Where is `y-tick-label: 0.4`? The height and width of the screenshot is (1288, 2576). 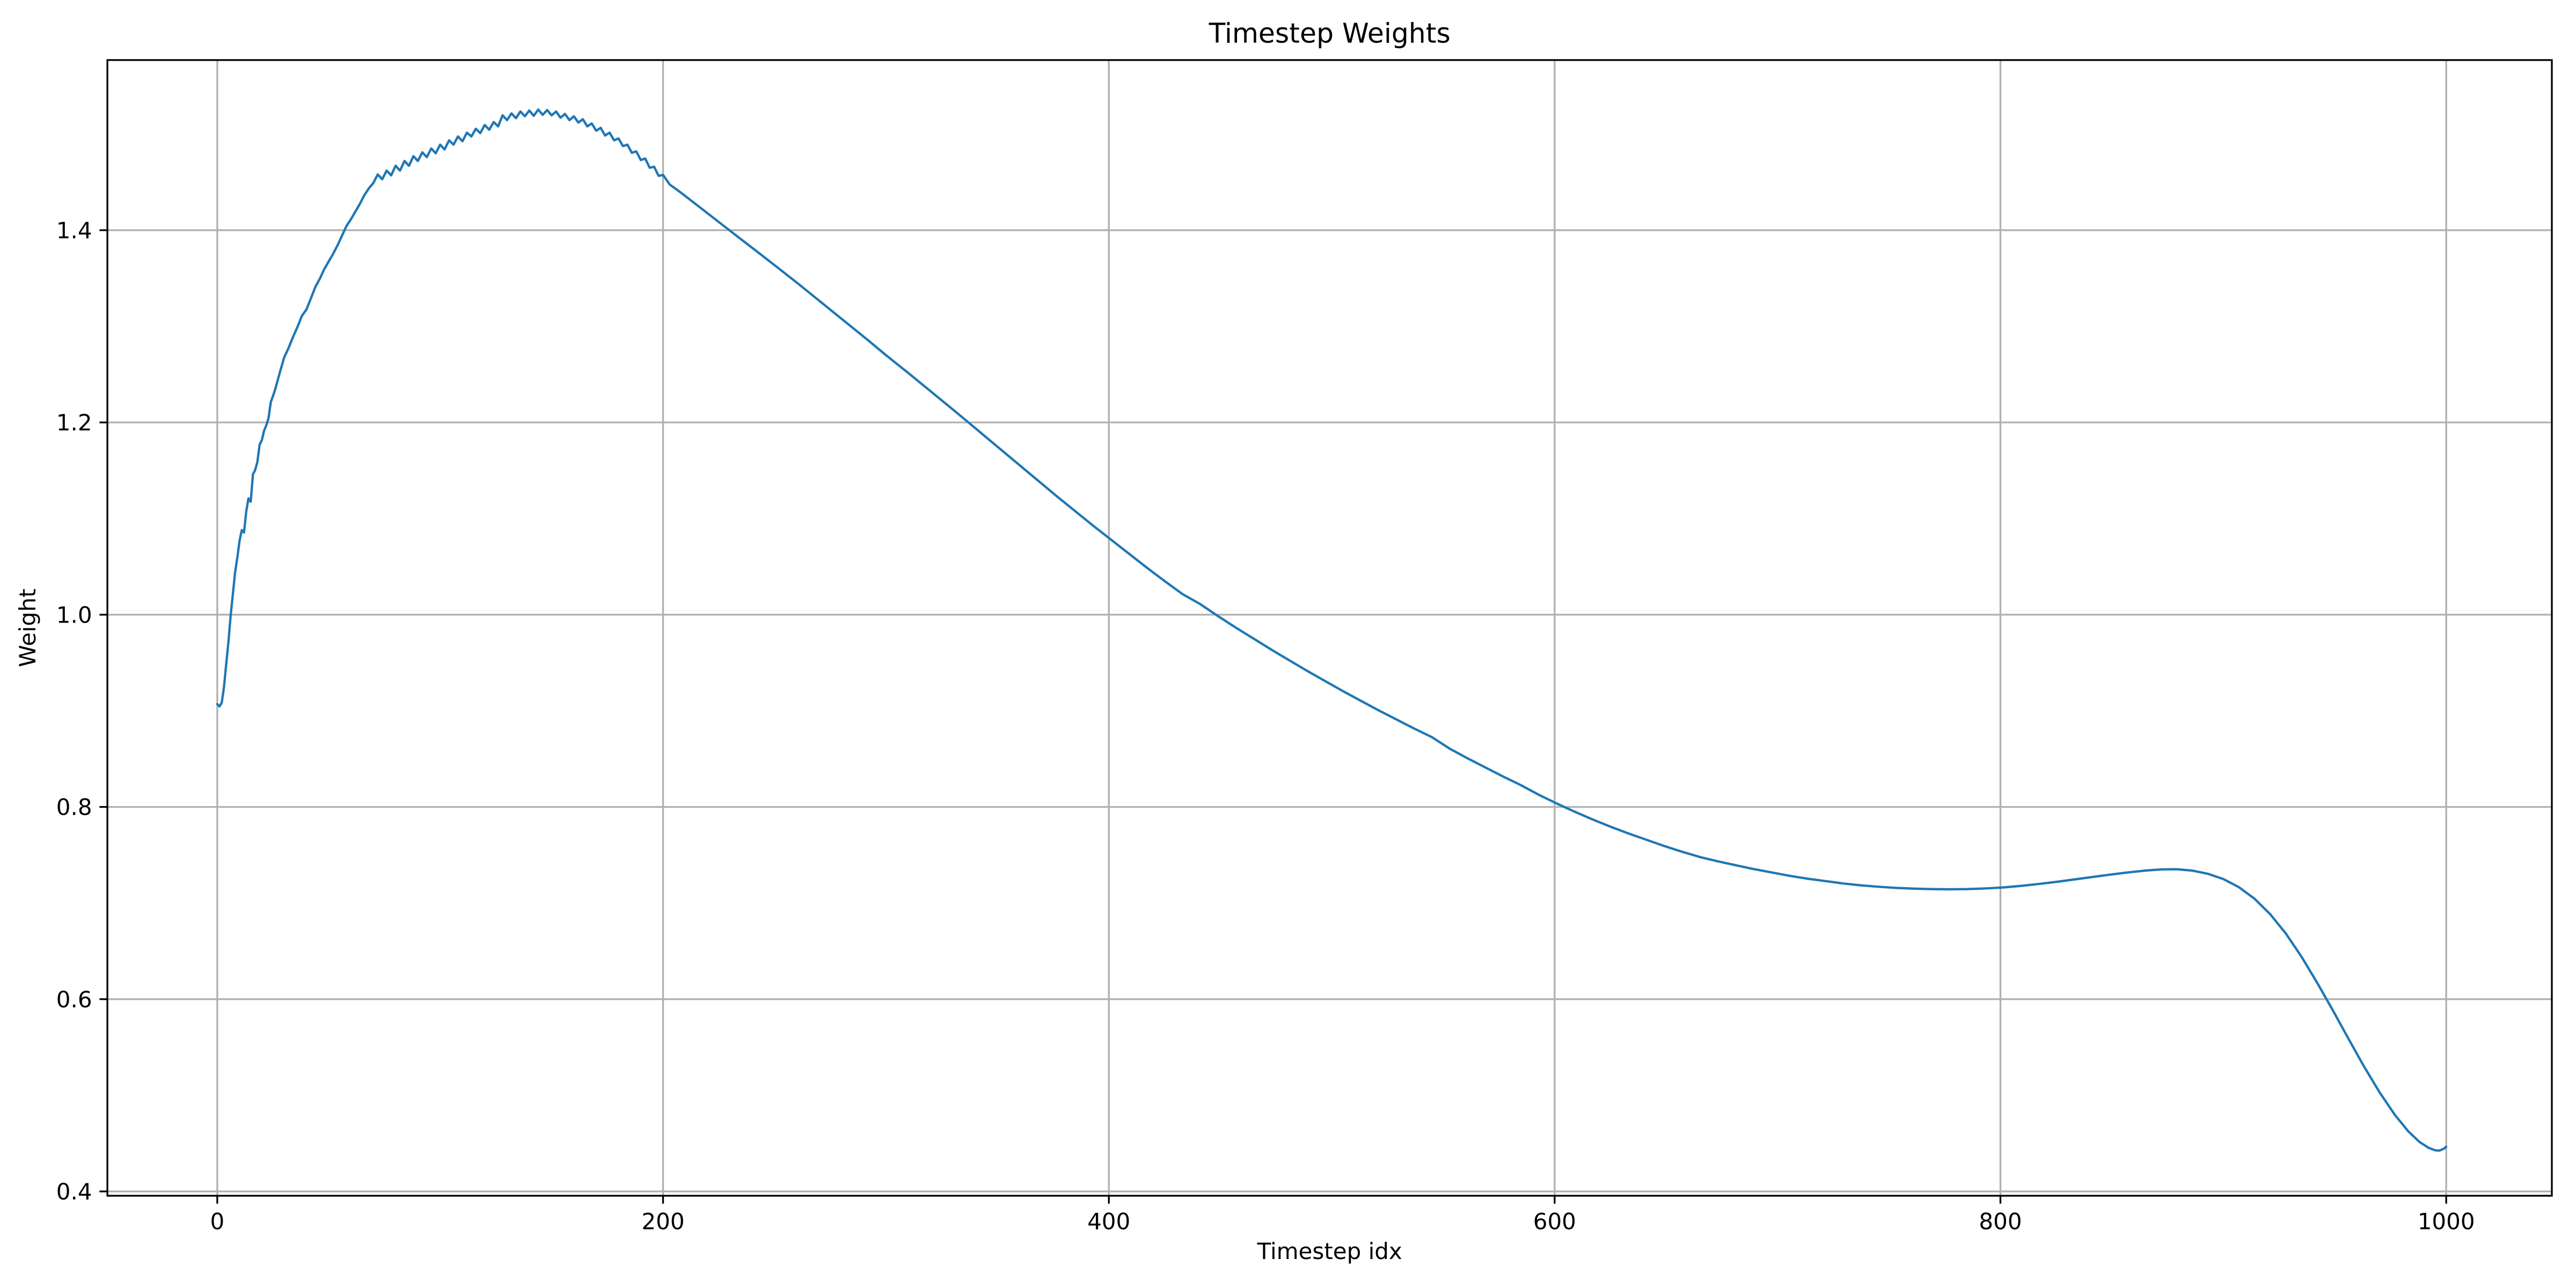
y-tick-label: 0.4 is located at coordinates (74, 1192).